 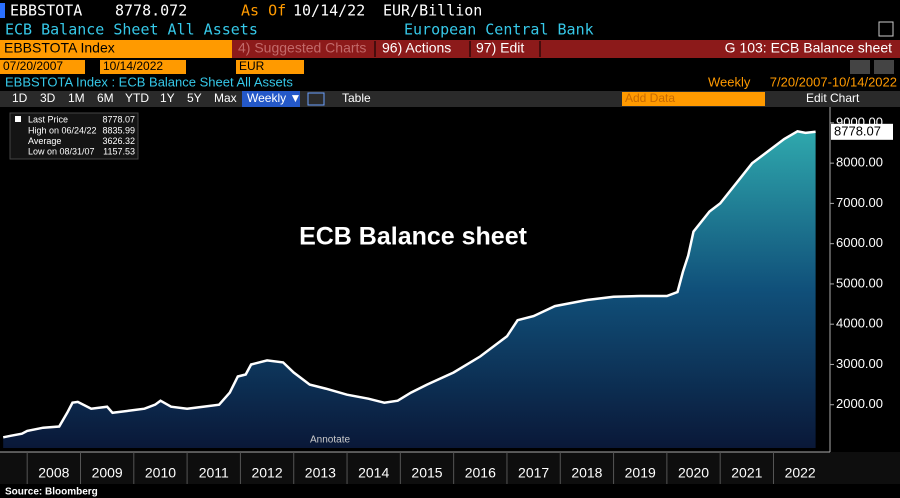 What do you see at coordinates (356, 98) in the screenshot?
I see `table-tab: Table` at bounding box center [356, 98].